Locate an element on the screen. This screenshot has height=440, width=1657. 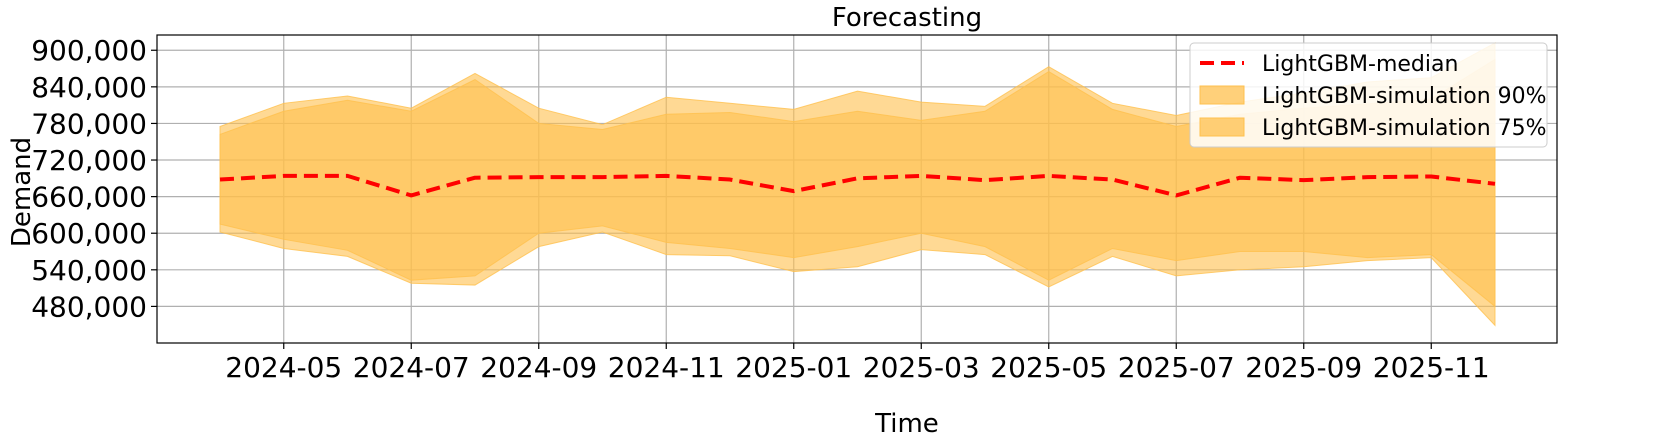
y-tick-label: 780,000 is located at coordinates (89, 123).